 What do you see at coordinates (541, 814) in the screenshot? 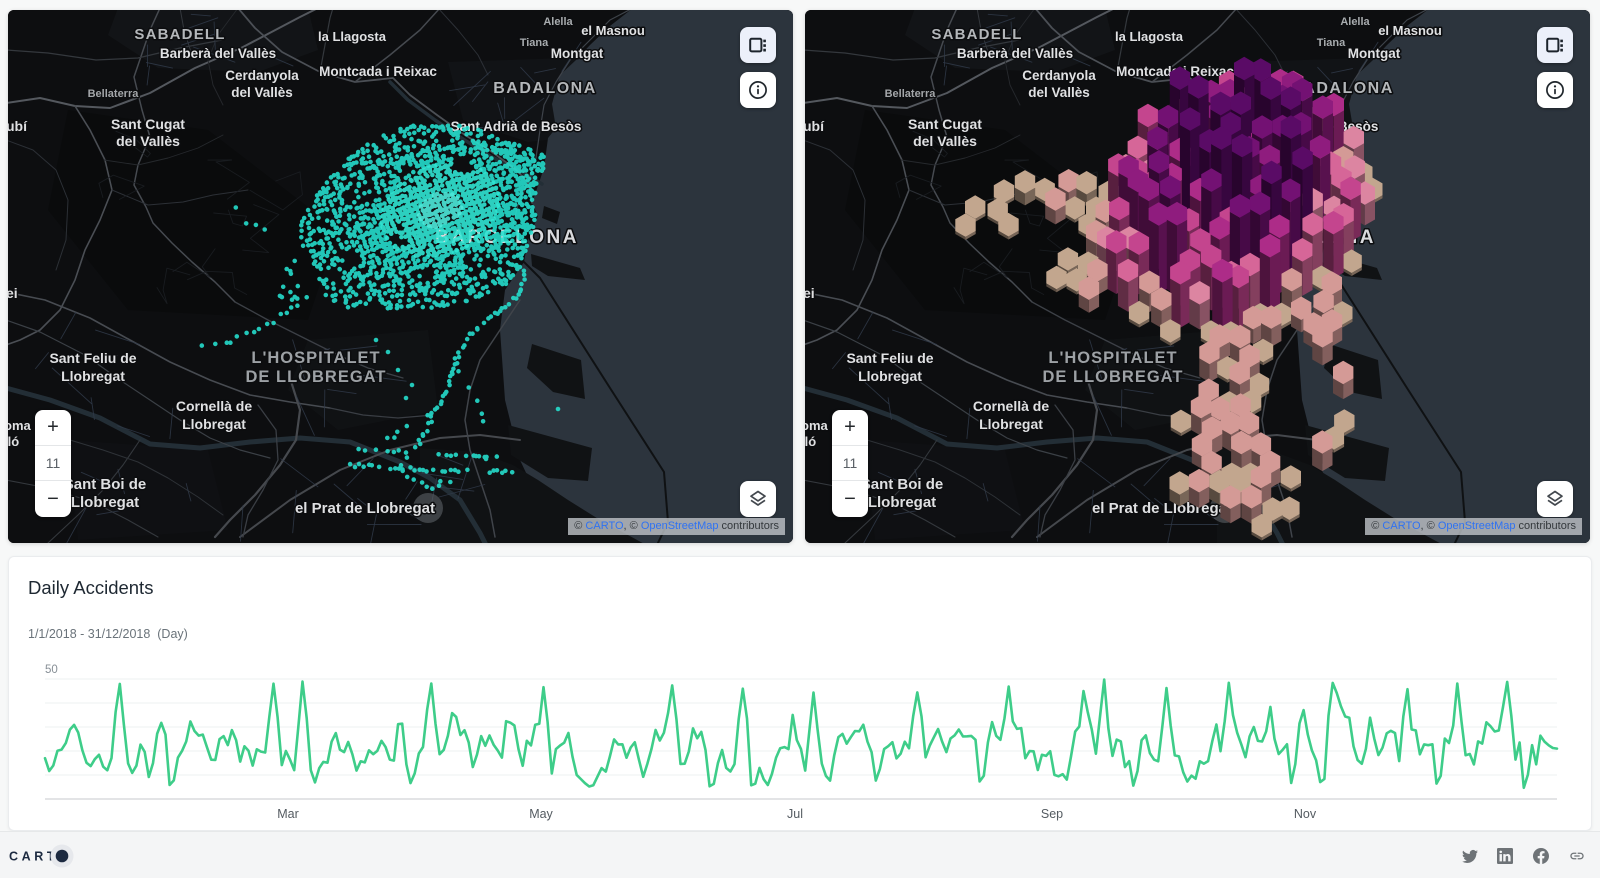
I see `svg-text: May` at bounding box center [541, 814].